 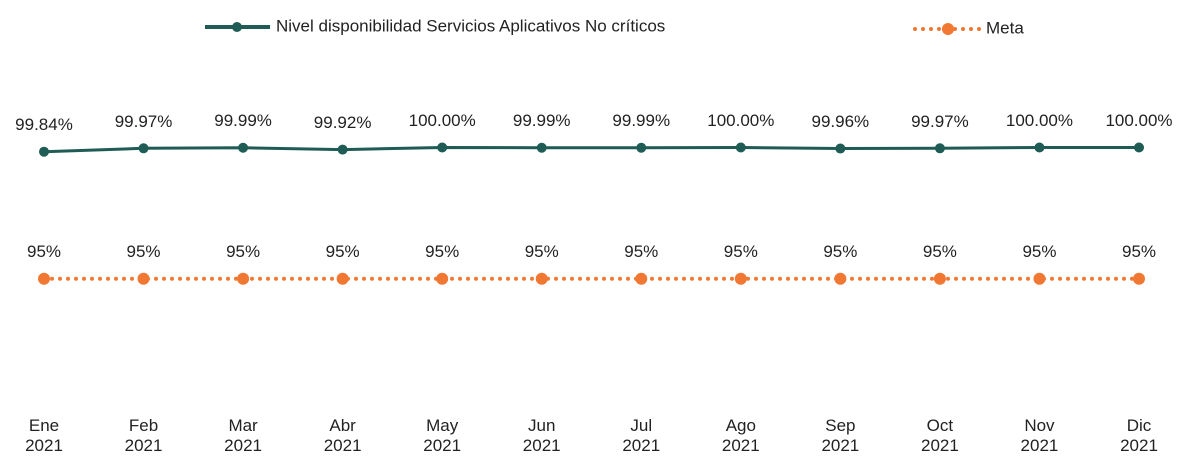 I want to click on legend-label: Meta, so click(x=1005, y=27).